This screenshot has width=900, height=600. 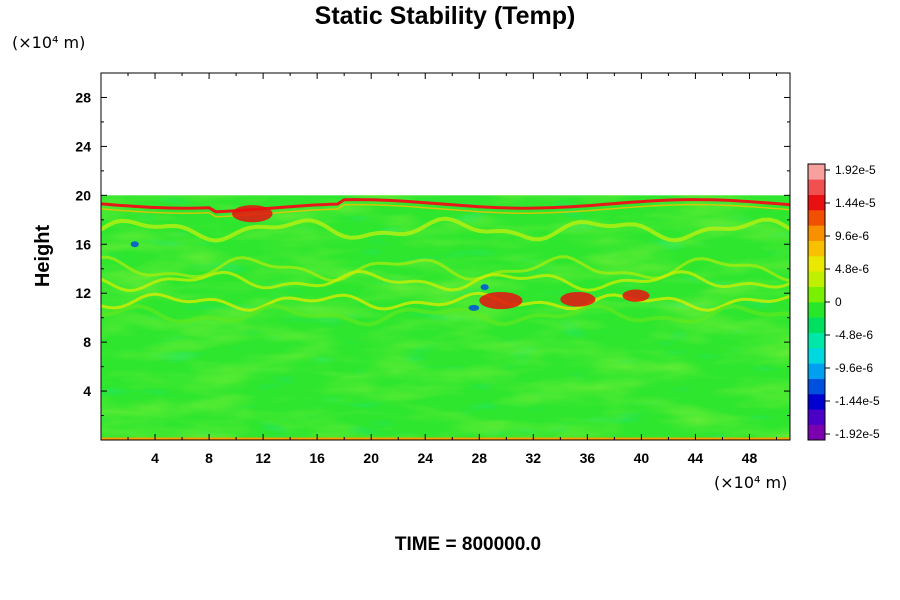 What do you see at coordinates (83, 293) in the screenshot?
I see `y-tick-label: 12` at bounding box center [83, 293].